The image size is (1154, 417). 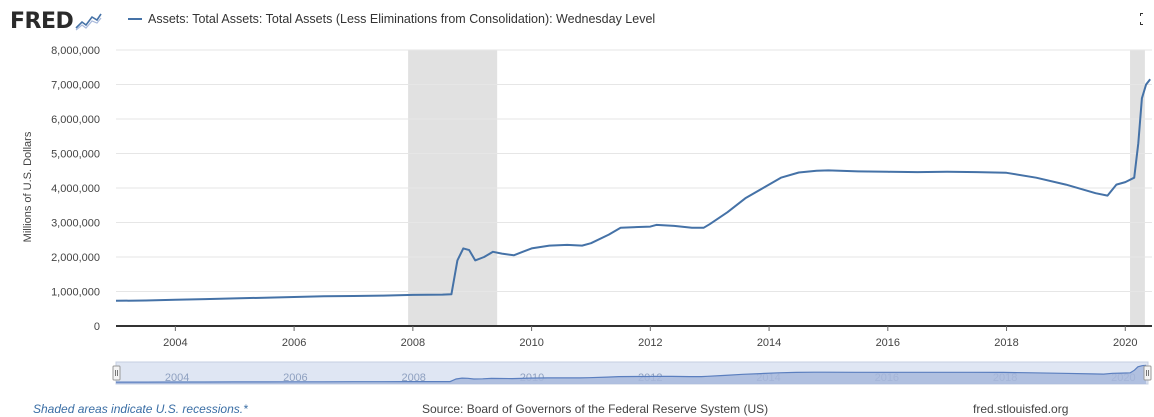 What do you see at coordinates (135, 19) in the screenshot?
I see `legend-line-swatch` at bounding box center [135, 19].